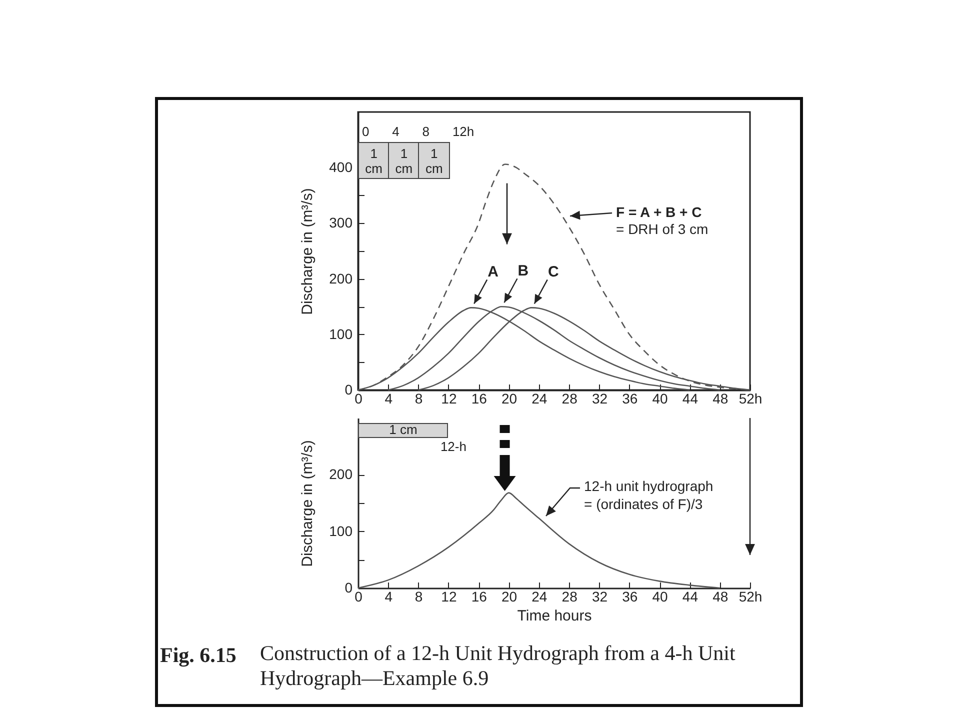 This screenshot has width=958, height=719. What do you see at coordinates (453, 446) in the screenshot?
I see `annotation: 12-h` at bounding box center [453, 446].